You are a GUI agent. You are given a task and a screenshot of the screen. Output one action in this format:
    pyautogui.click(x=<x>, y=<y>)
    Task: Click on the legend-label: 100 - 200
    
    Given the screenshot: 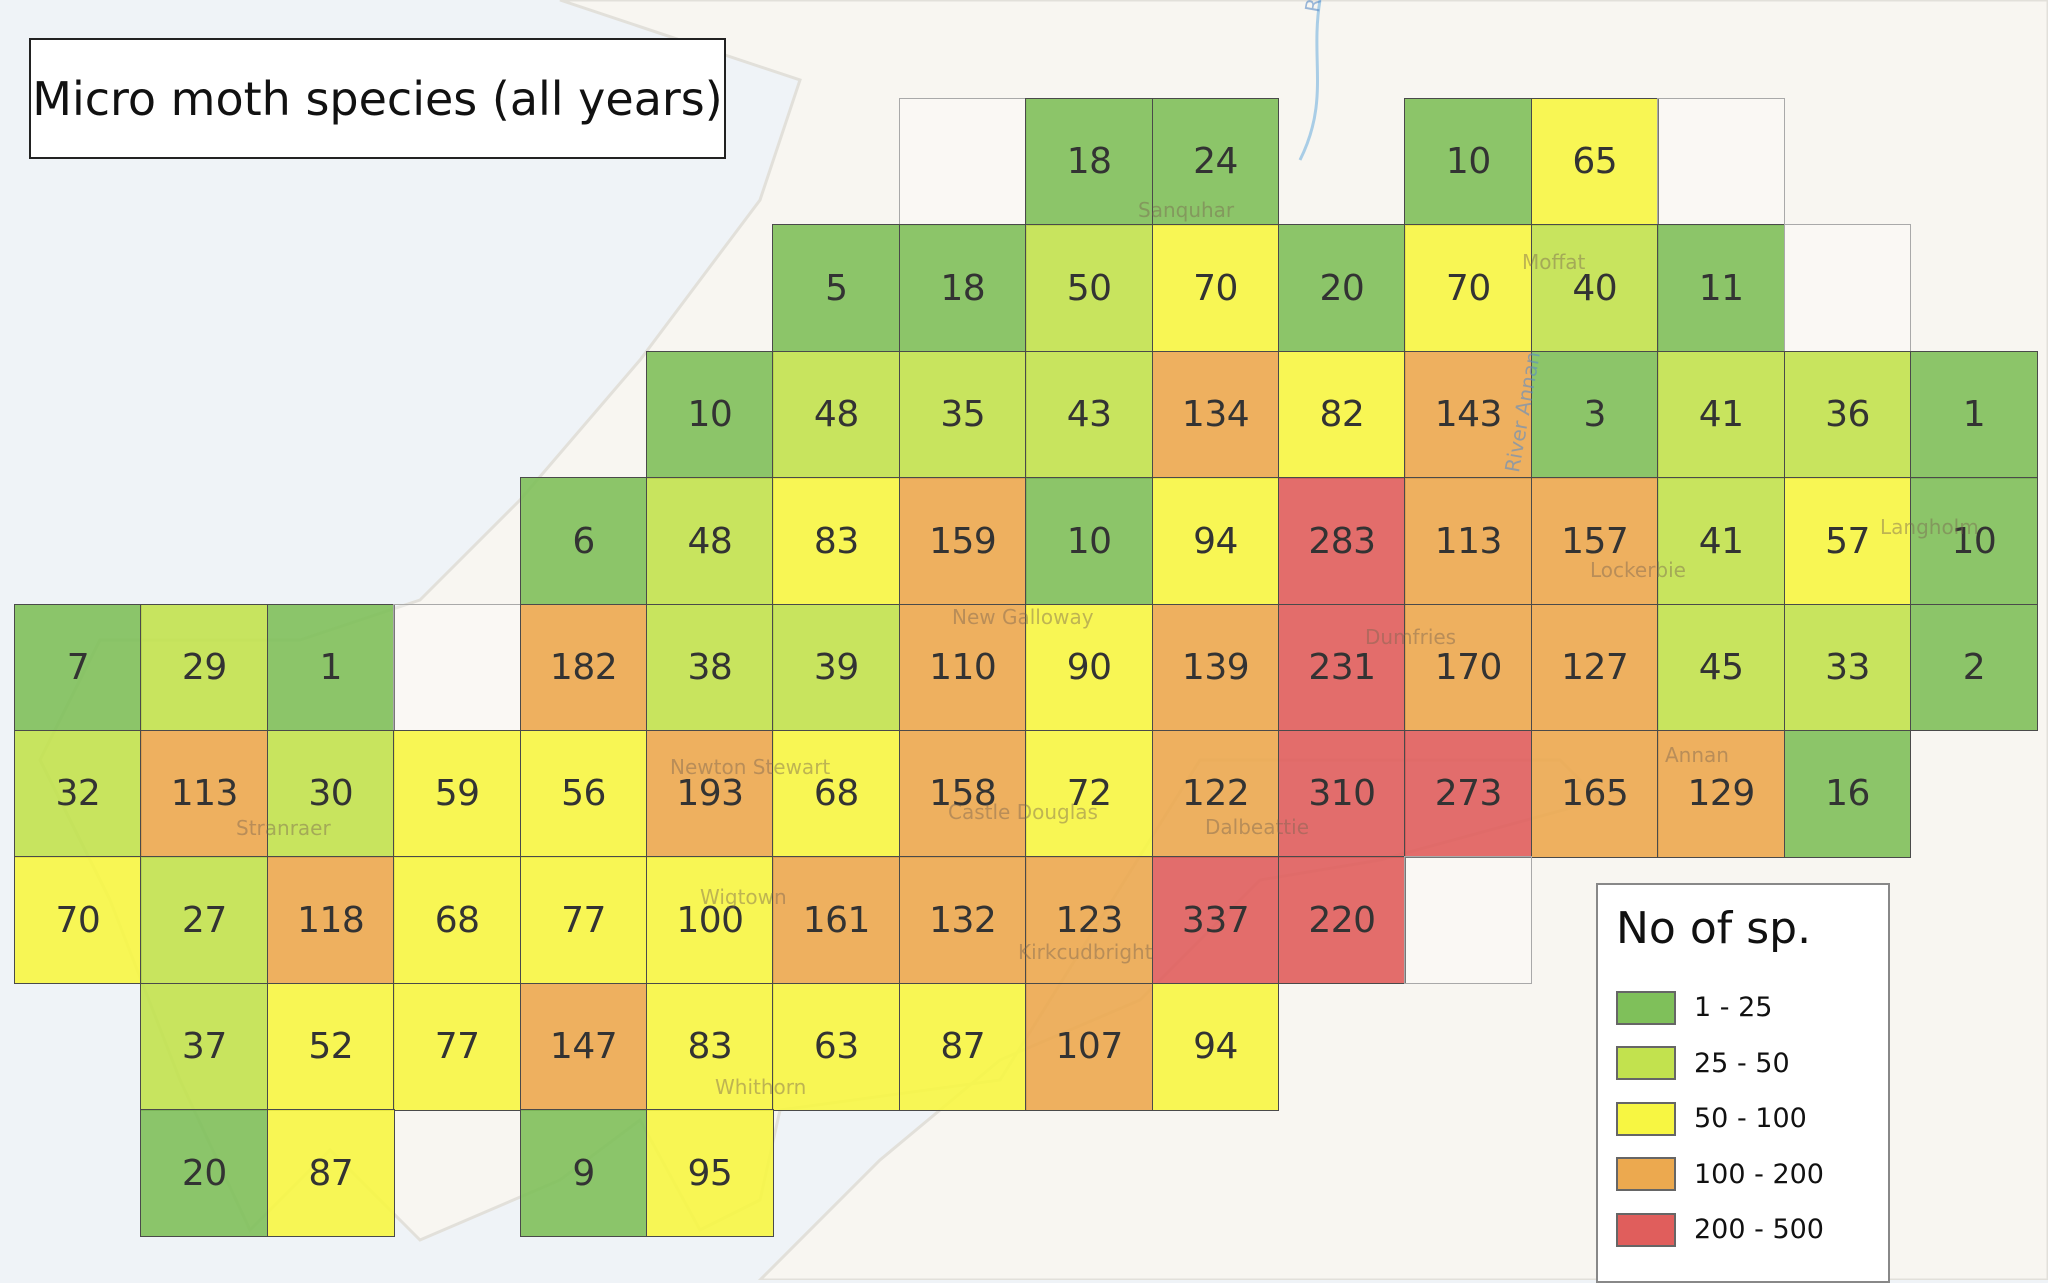 What is the action you would take?
    pyautogui.click(x=1759, y=1174)
    